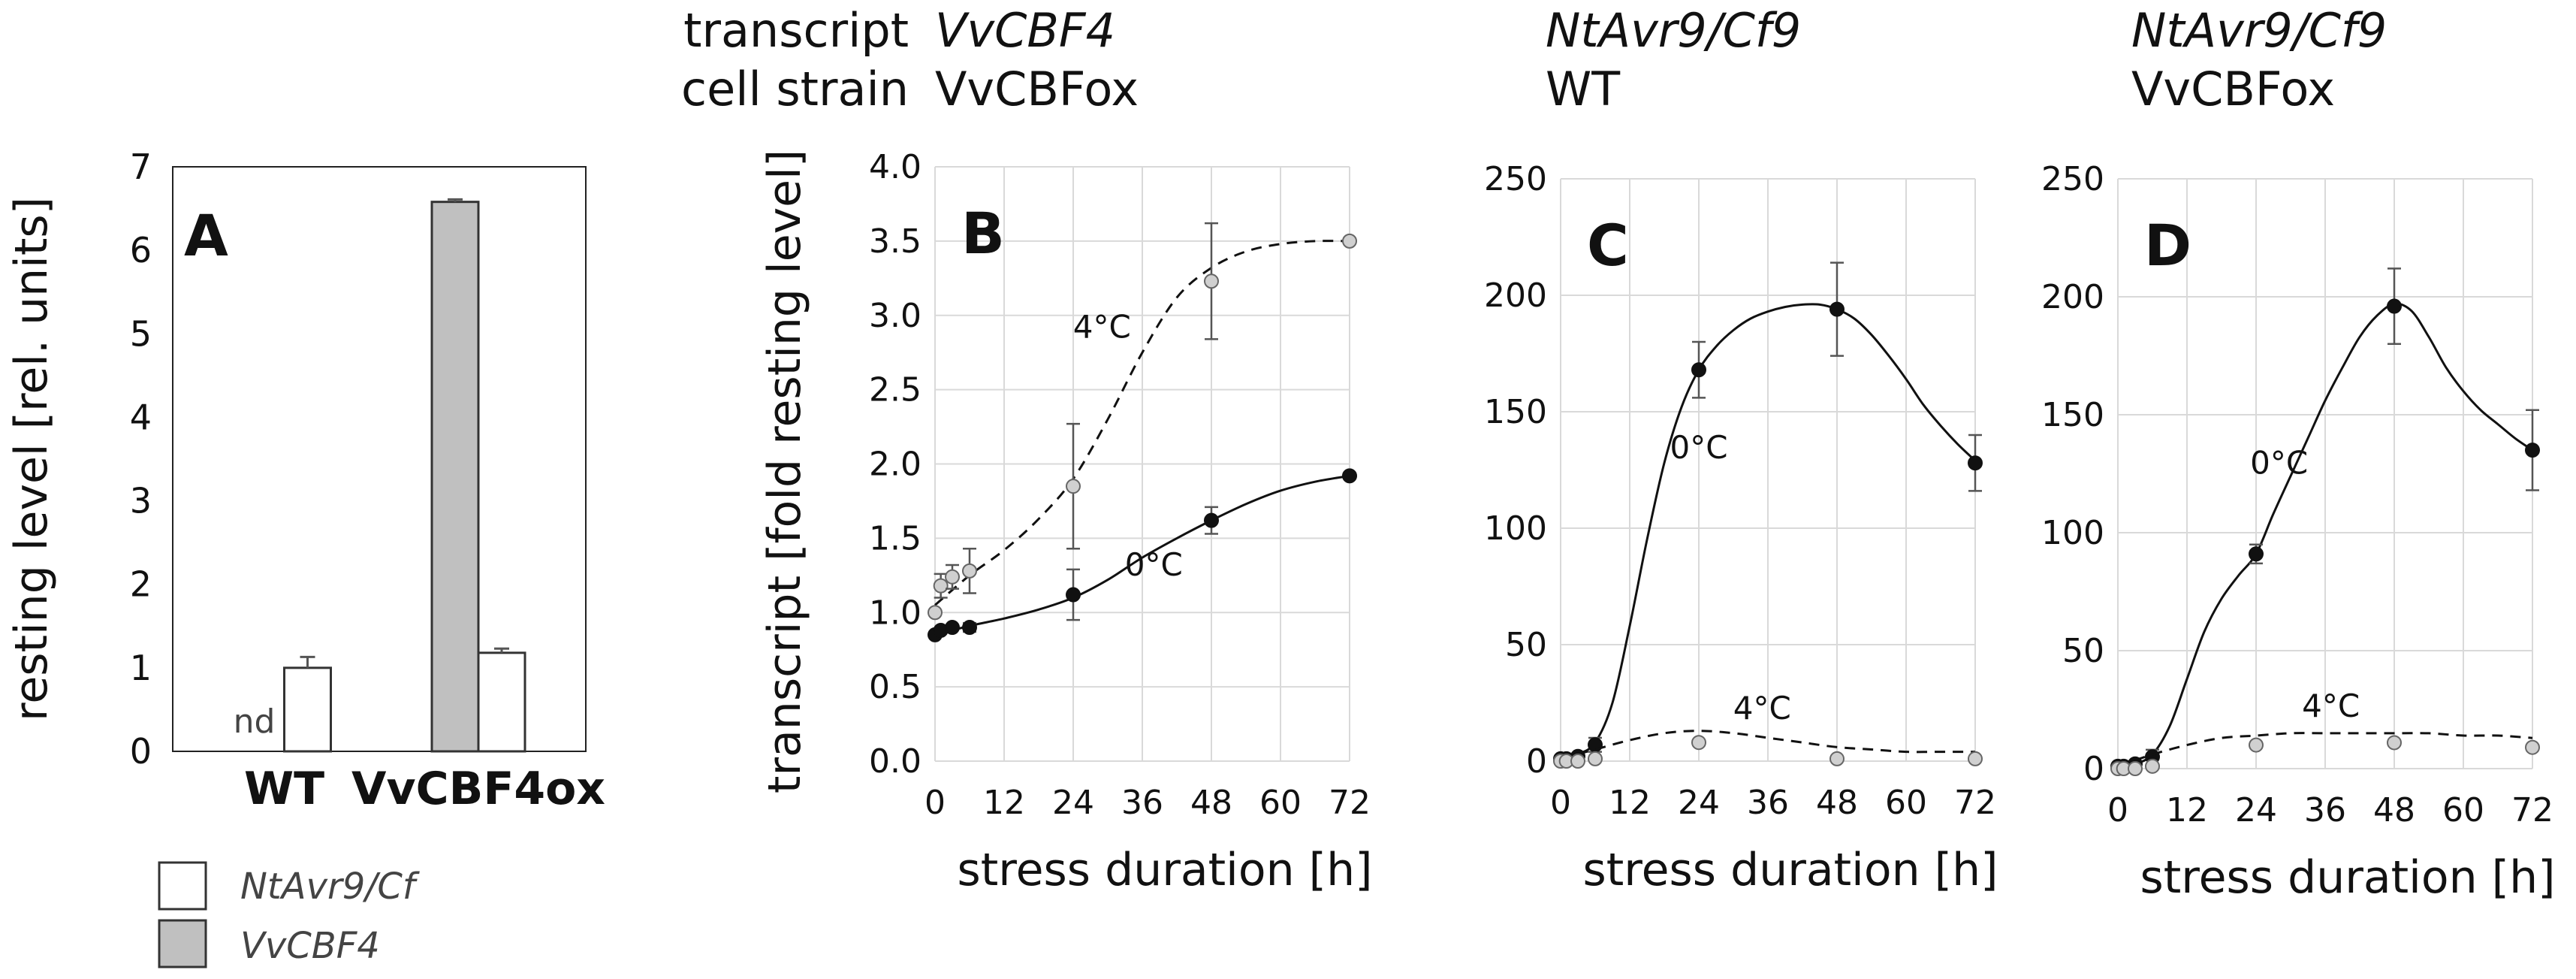 This screenshot has height=979, width=2576. I want to click on panel-C-curve-dashed, so click(1767, 745).